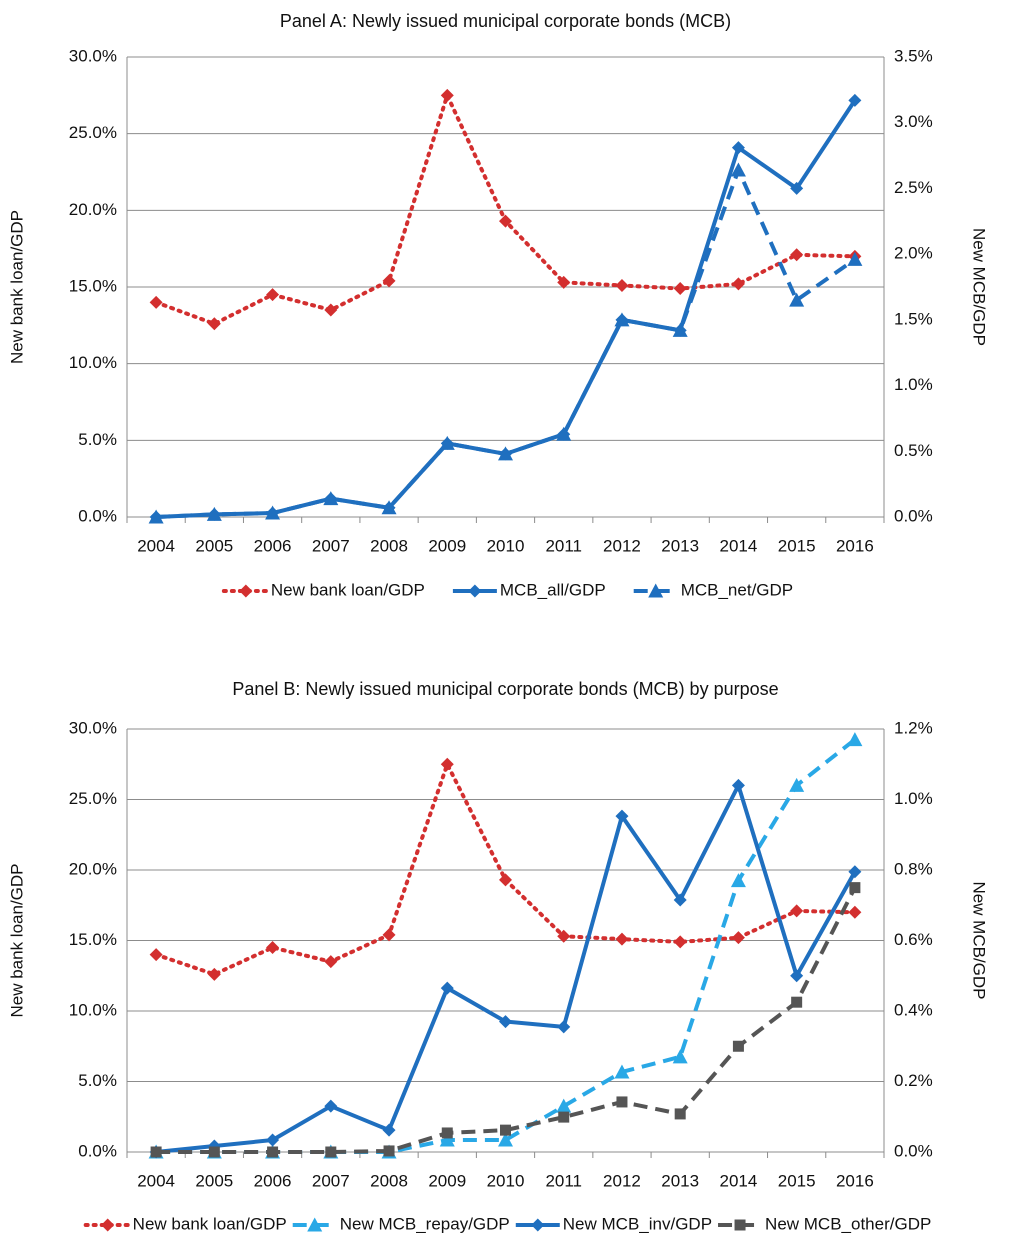 This screenshot has width=1017, height=1257. What do you see at coordinates (913, 318) in the screenshot?
I see `y2-tick-label: 1.5%` at bounding box center [913, 318].